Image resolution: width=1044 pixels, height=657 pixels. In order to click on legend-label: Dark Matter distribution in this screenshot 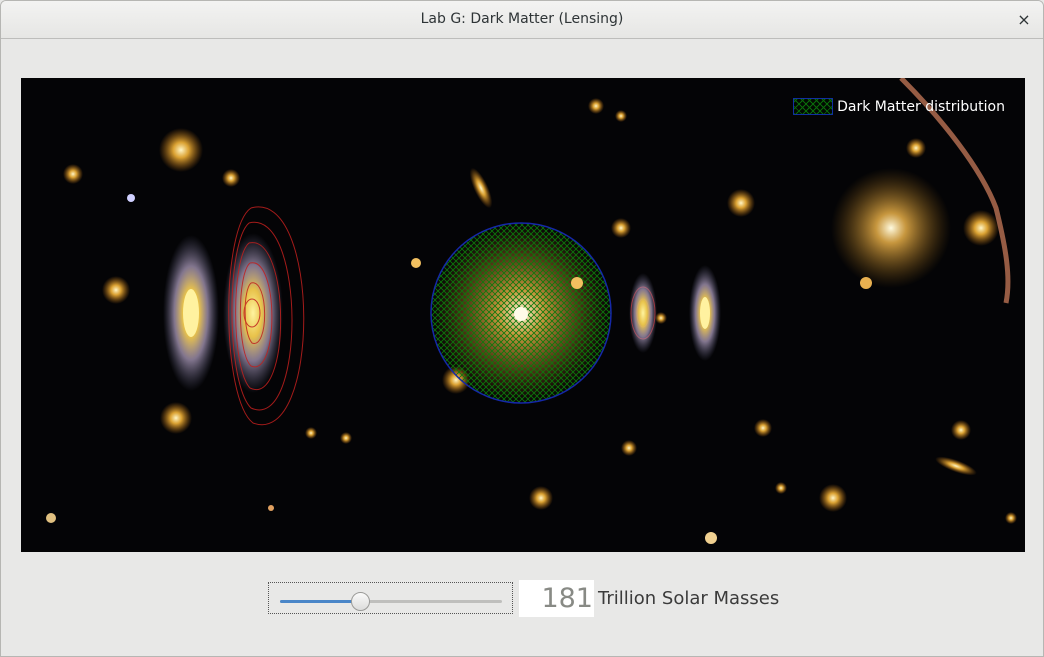, I will do `click(921, 106)`.